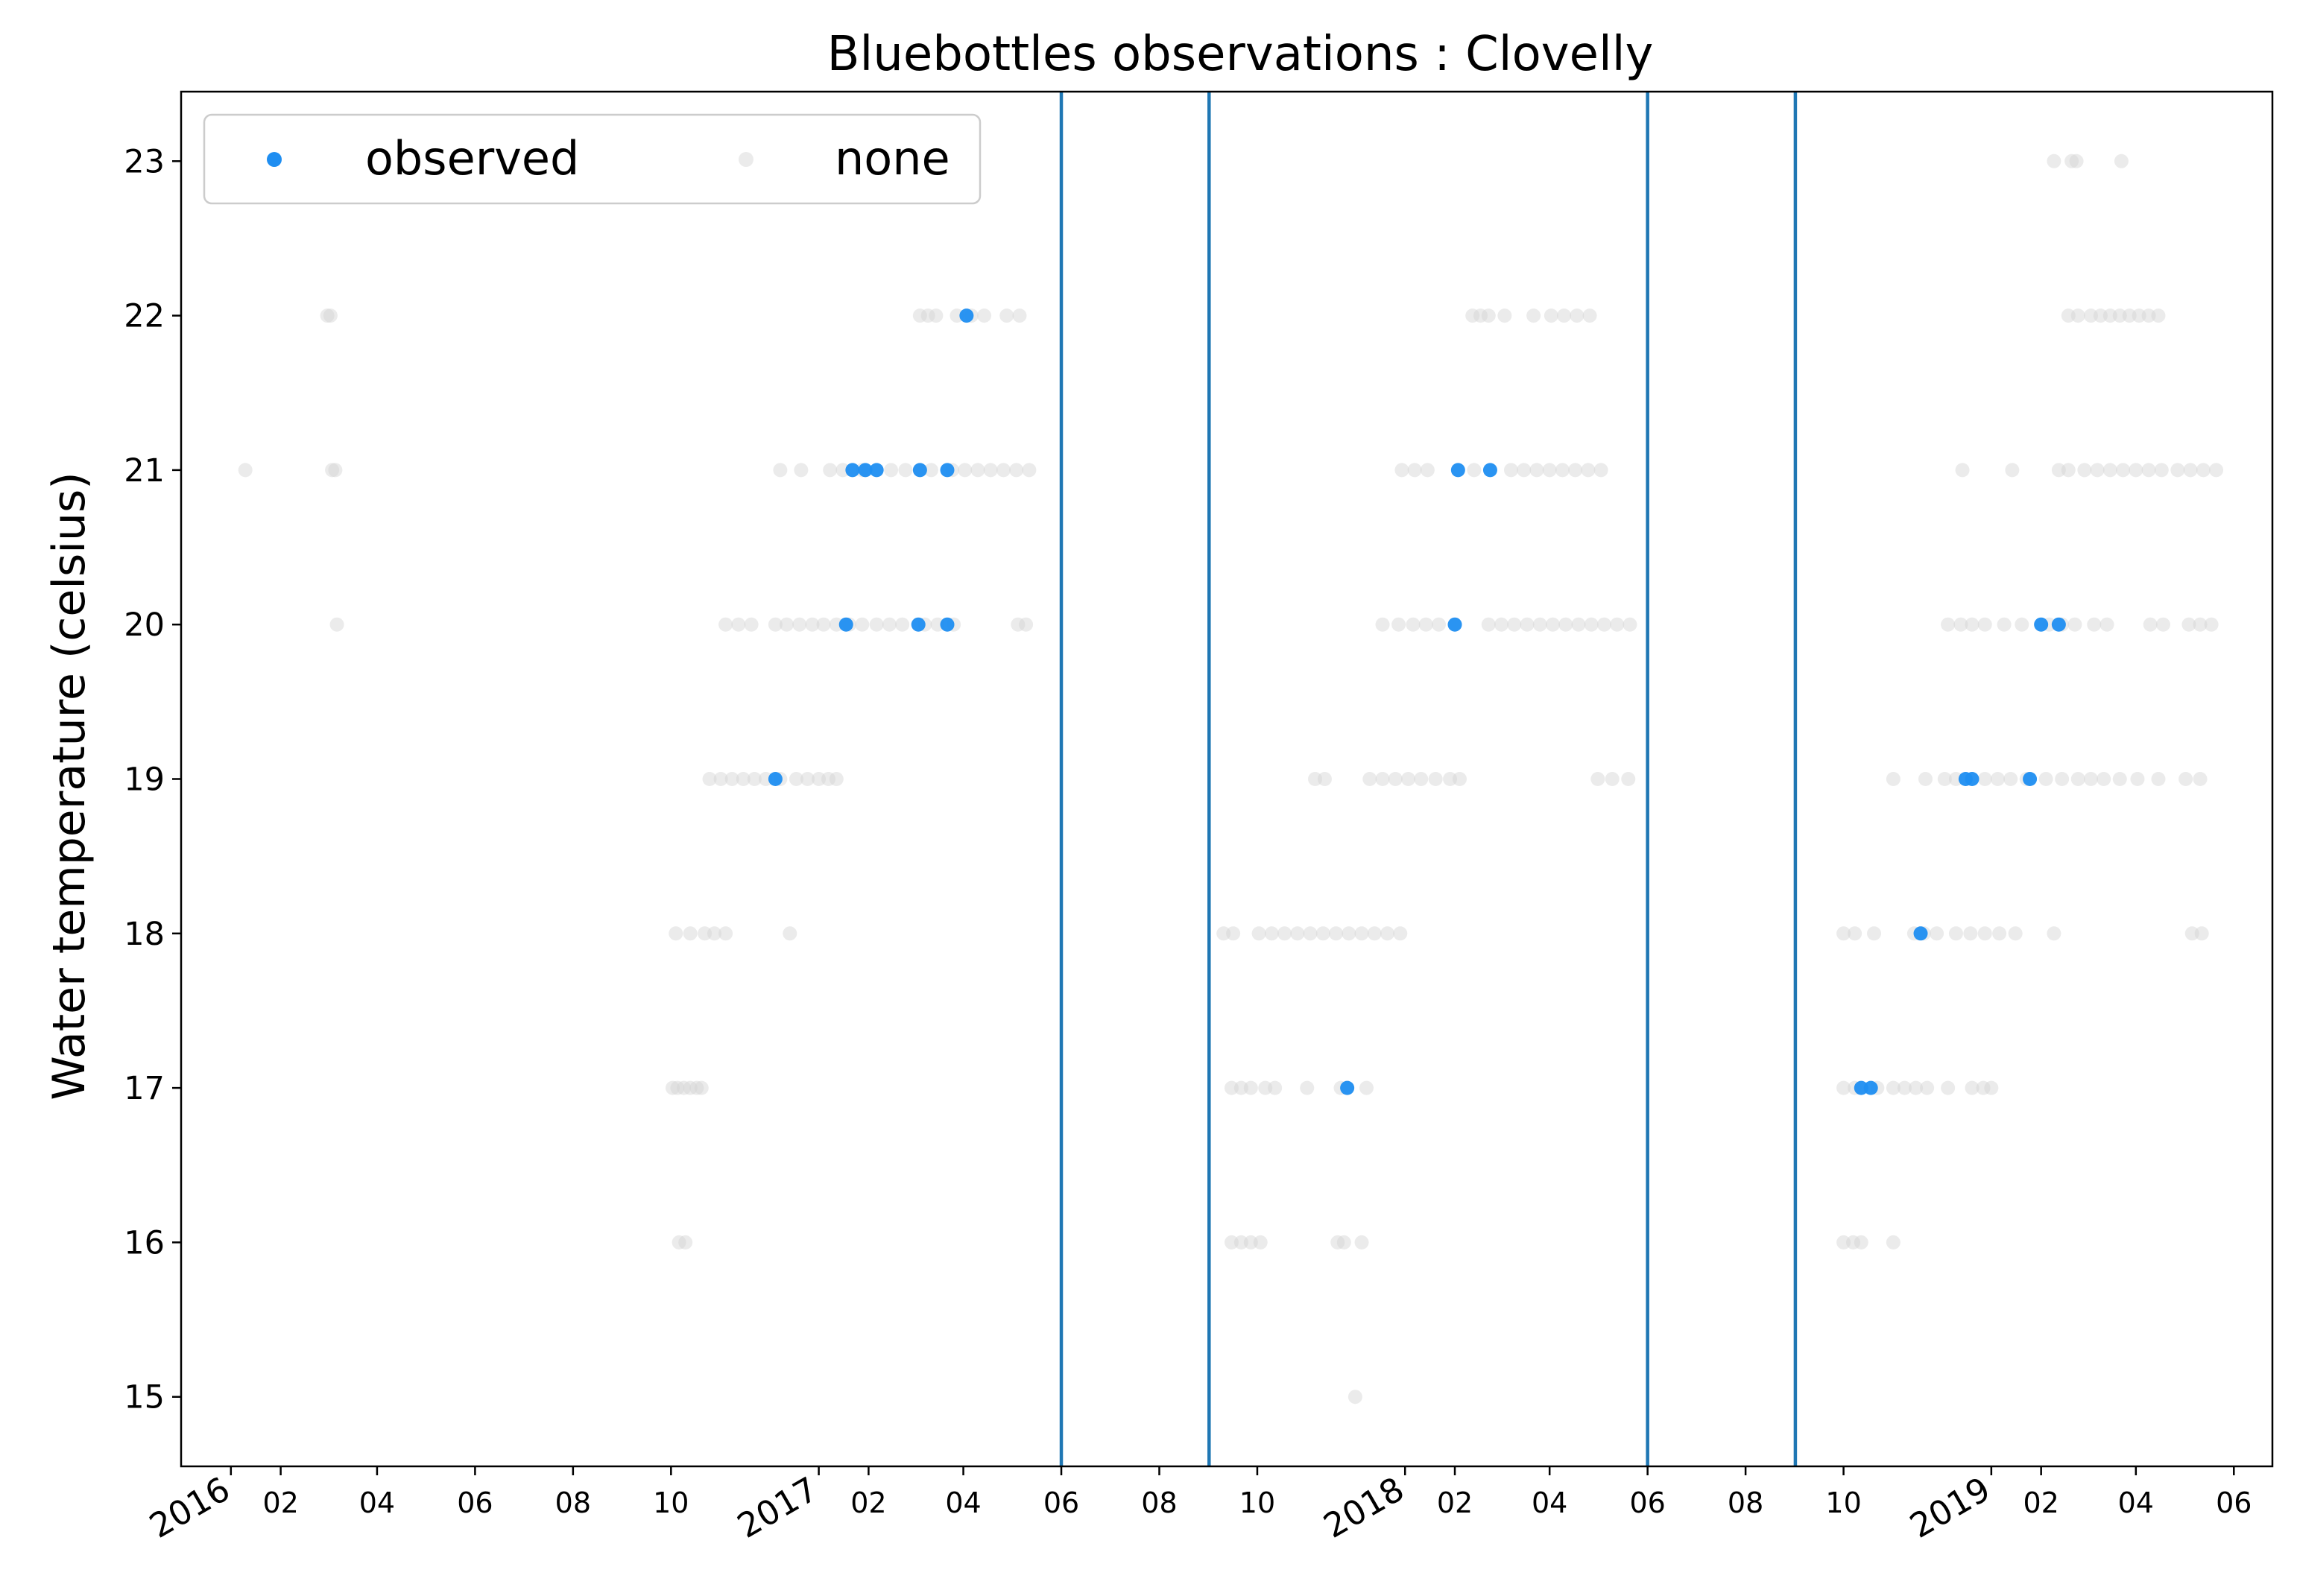  I want to click on x-tick-month-label: 10, so click(1257, 1502).